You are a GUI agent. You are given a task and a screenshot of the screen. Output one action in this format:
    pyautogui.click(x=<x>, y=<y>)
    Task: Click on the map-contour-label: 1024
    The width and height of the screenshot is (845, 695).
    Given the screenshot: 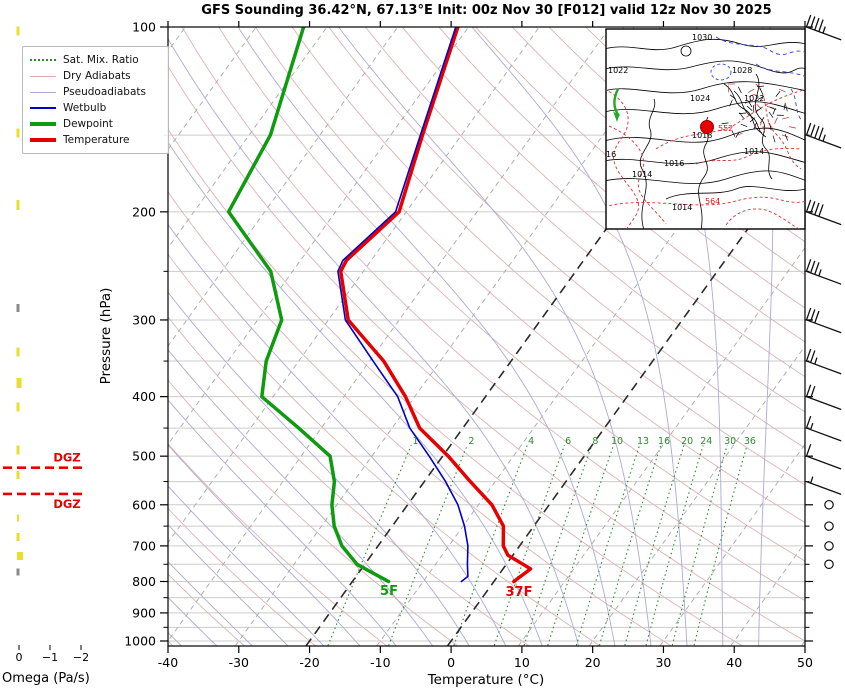 What is the action you would take?
    pyautogui.click(x=700, y=98)
    